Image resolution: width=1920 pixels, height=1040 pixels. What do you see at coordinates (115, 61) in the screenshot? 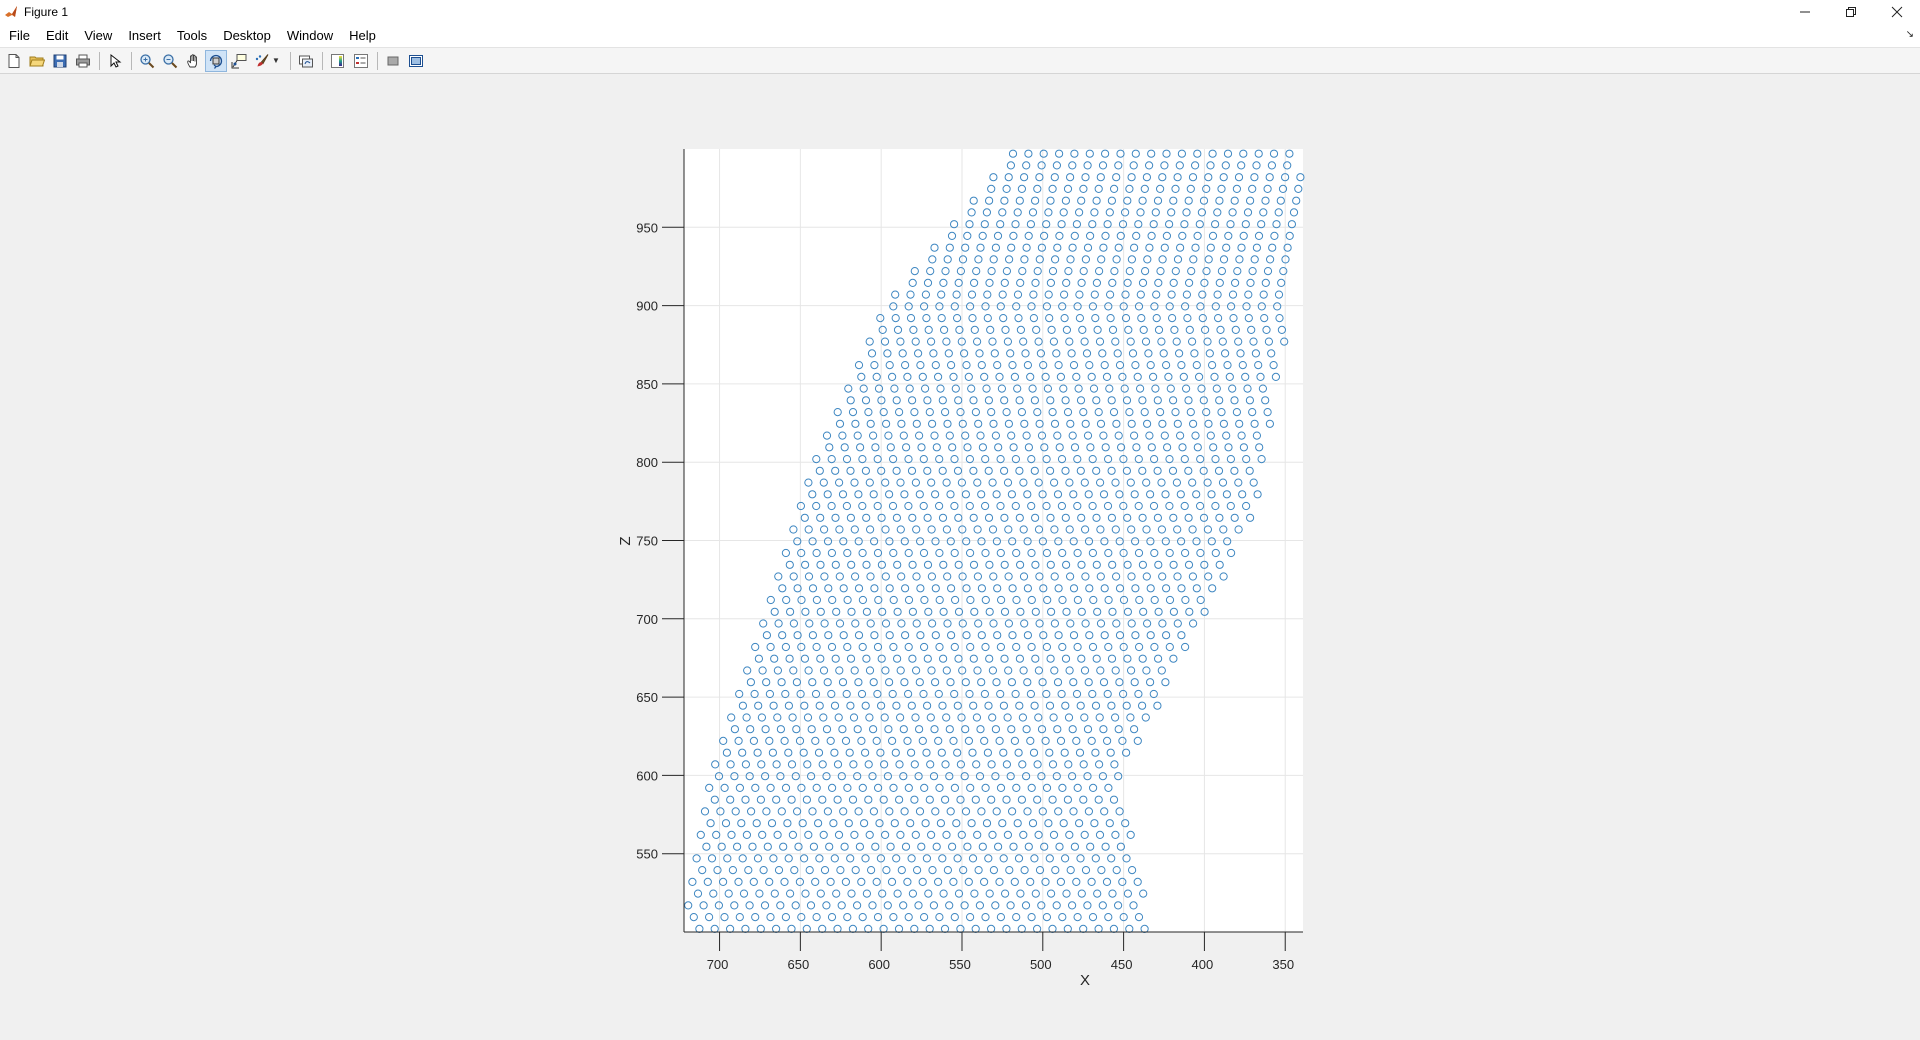
I see `pointer-icon` at bounding box center [115, 61].